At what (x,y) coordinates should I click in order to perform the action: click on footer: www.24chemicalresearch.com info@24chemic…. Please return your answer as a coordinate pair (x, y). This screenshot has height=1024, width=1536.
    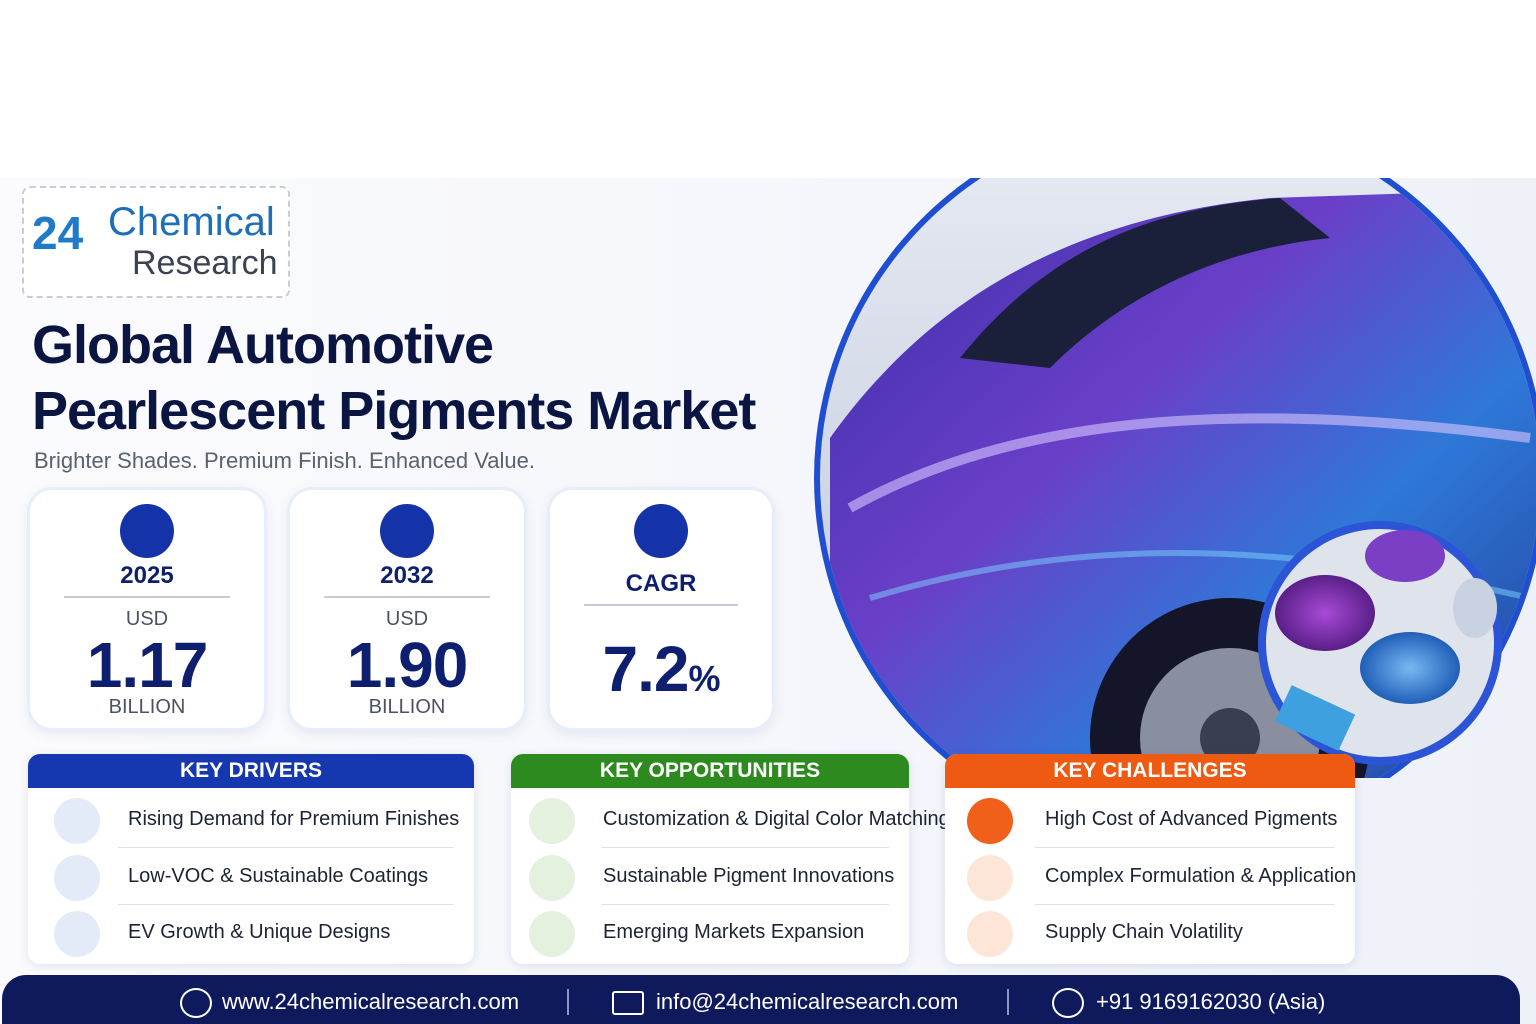
    Looking at the image, I should click on (761, 999).